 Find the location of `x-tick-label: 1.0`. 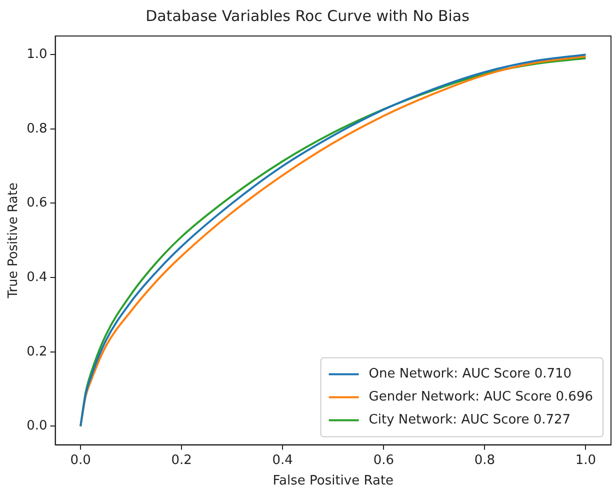

x-tick-label: 1.0 is located at coordinates (585, 460).